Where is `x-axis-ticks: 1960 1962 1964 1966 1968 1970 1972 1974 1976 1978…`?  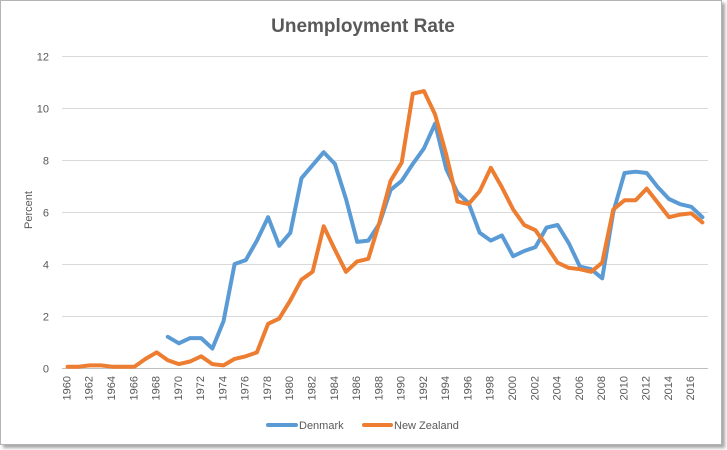
x-axis-ticks: 1960 1962 1964 1966 1968 1970 1972 1974 1976 1978… is located at coordinates (380, 388).